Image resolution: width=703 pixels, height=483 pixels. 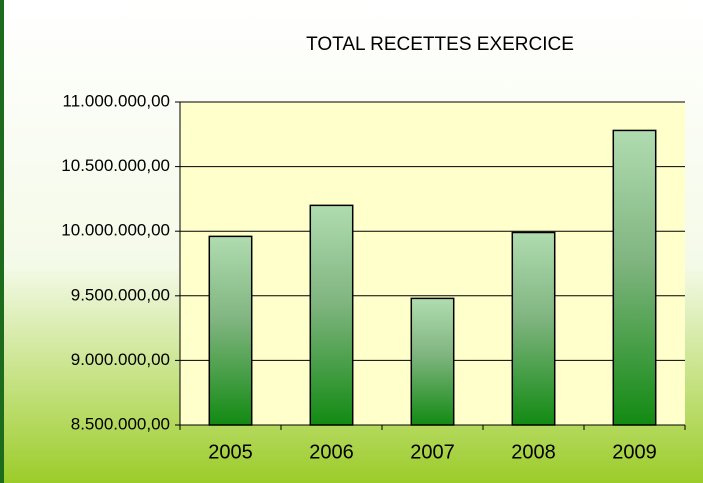 What do you see at coordinates (120, 294) in the screenshot?
I see `y-tick-label: 9.500.000,00` at bounding box center [120, 294].